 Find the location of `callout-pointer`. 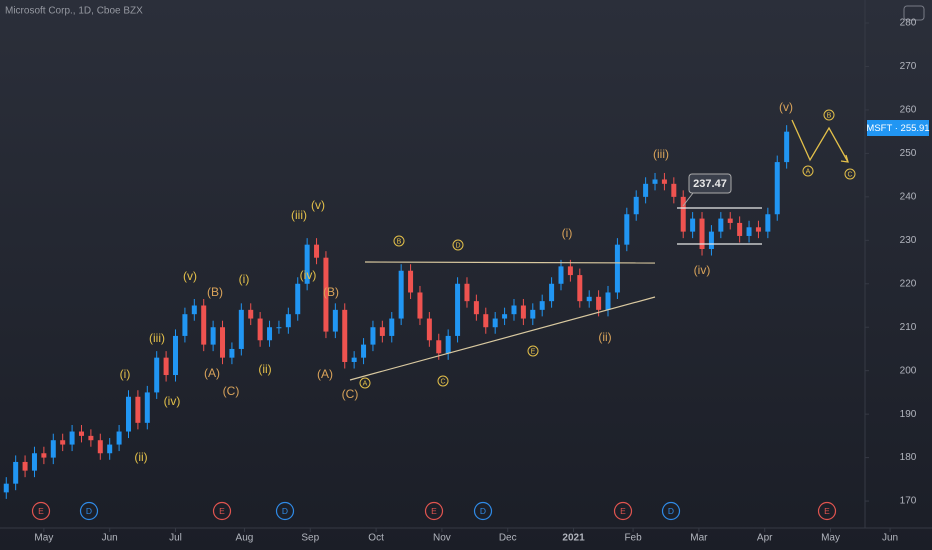

callout-pointer is located at coordinates (688, 199).